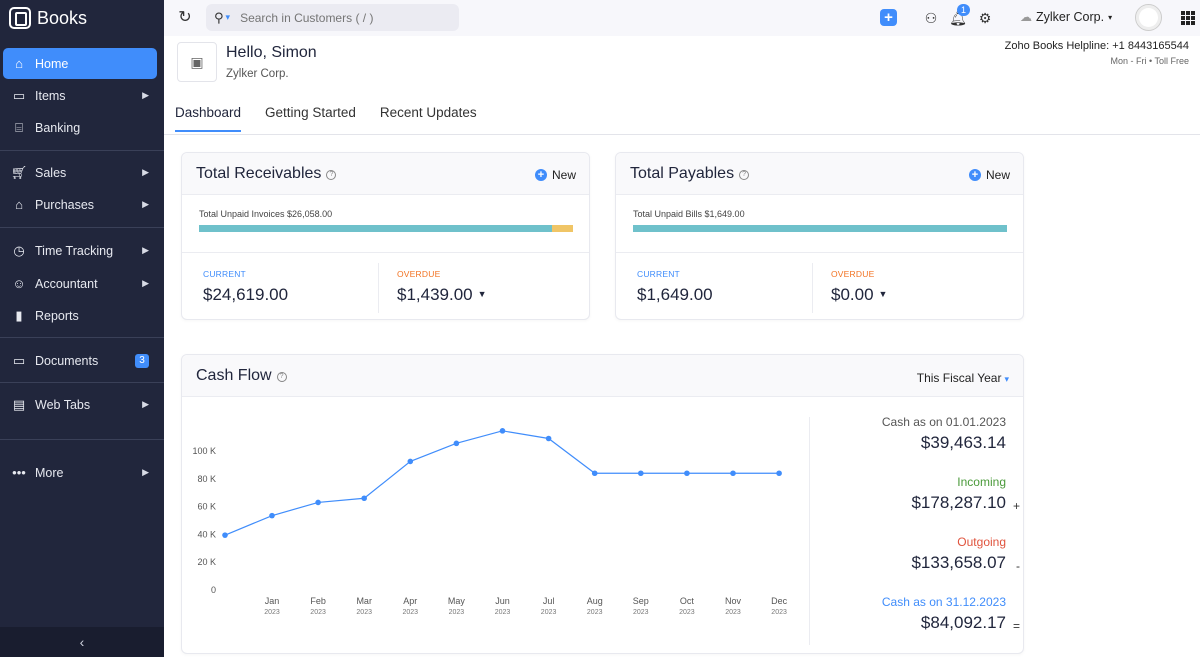 The height and width of the screenshot is (657, 1200). What do you see at coordinates (428, 112) in the screenshot?
I see `tab-recent-updates: Recent Updates` at bounding box center [428, 112].